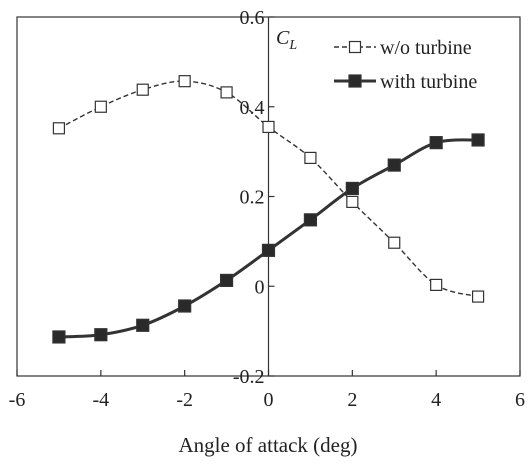 This screenshot has width=531, height=465. What do you see at coordinates (269, 400) in the screenshot?
I see `x-tick-label: 0` at bounding box center [269, 400].